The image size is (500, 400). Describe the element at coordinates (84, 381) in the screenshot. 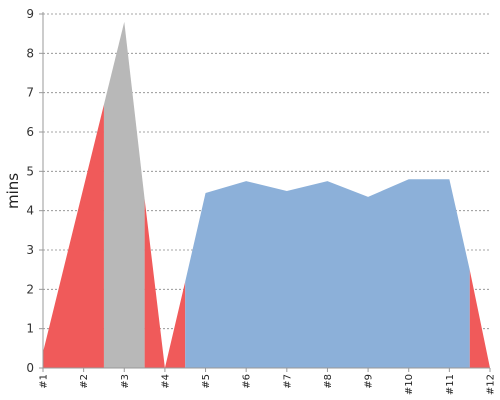

I see `x-tick-label: #2` at that location.